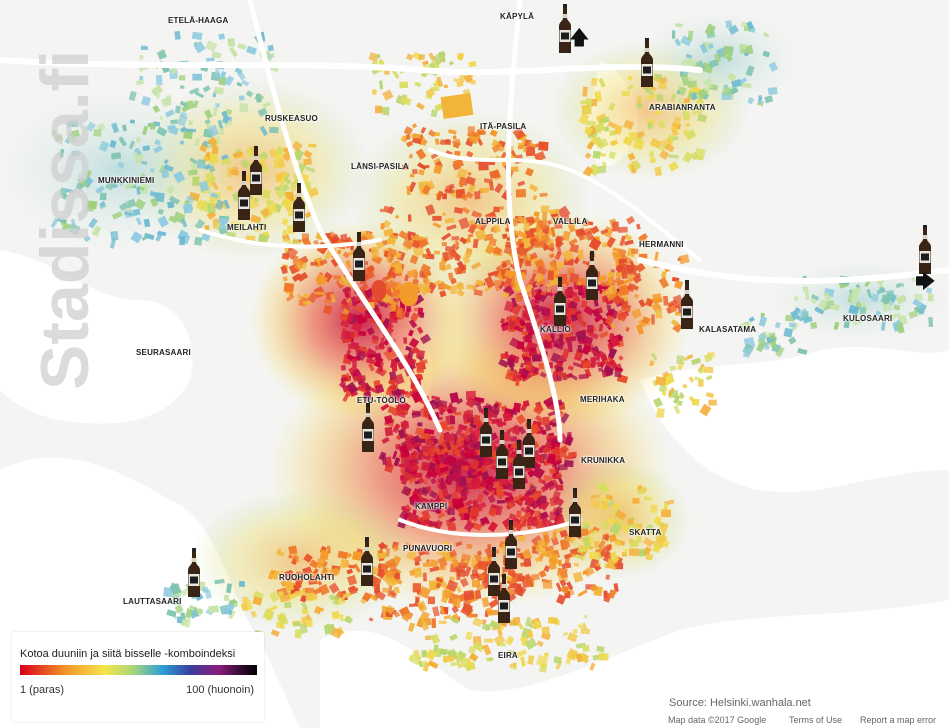  I want to click on district-ruskeasuo: RUSKEASUO, so click(291, 118).